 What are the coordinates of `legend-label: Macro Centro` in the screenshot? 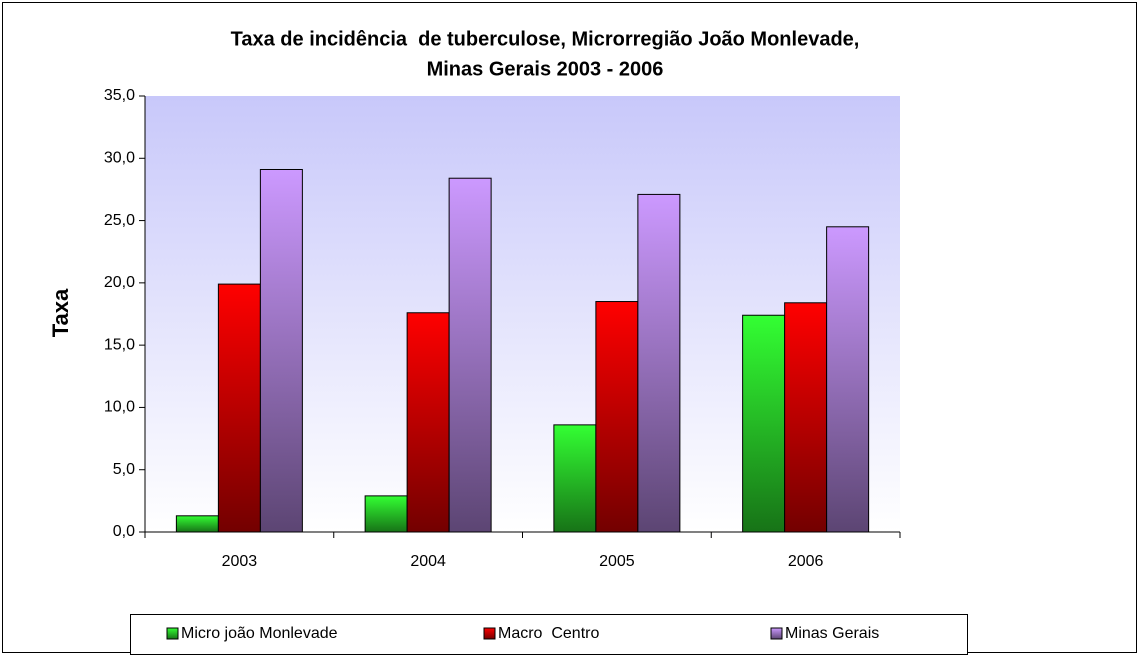 It's located at (548, 633).